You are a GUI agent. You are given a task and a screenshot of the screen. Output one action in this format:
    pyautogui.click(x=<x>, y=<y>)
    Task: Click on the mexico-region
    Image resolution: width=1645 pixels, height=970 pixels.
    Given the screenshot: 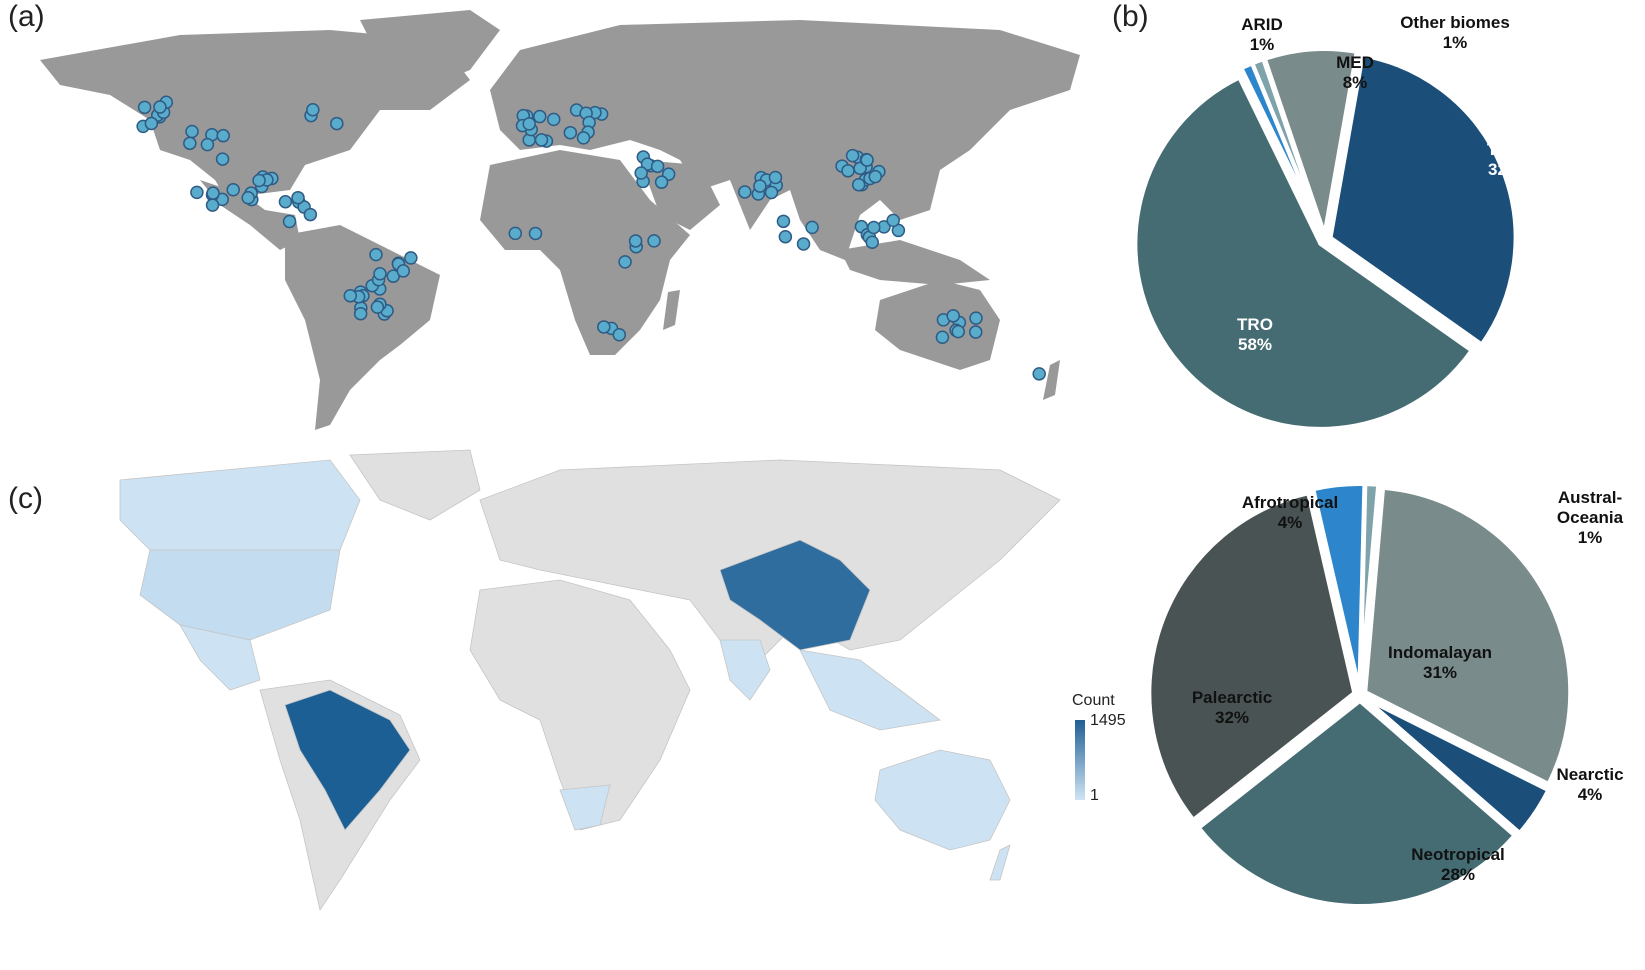 What is the action you would take?
    pyautogui.click(x=220, y=657)
    